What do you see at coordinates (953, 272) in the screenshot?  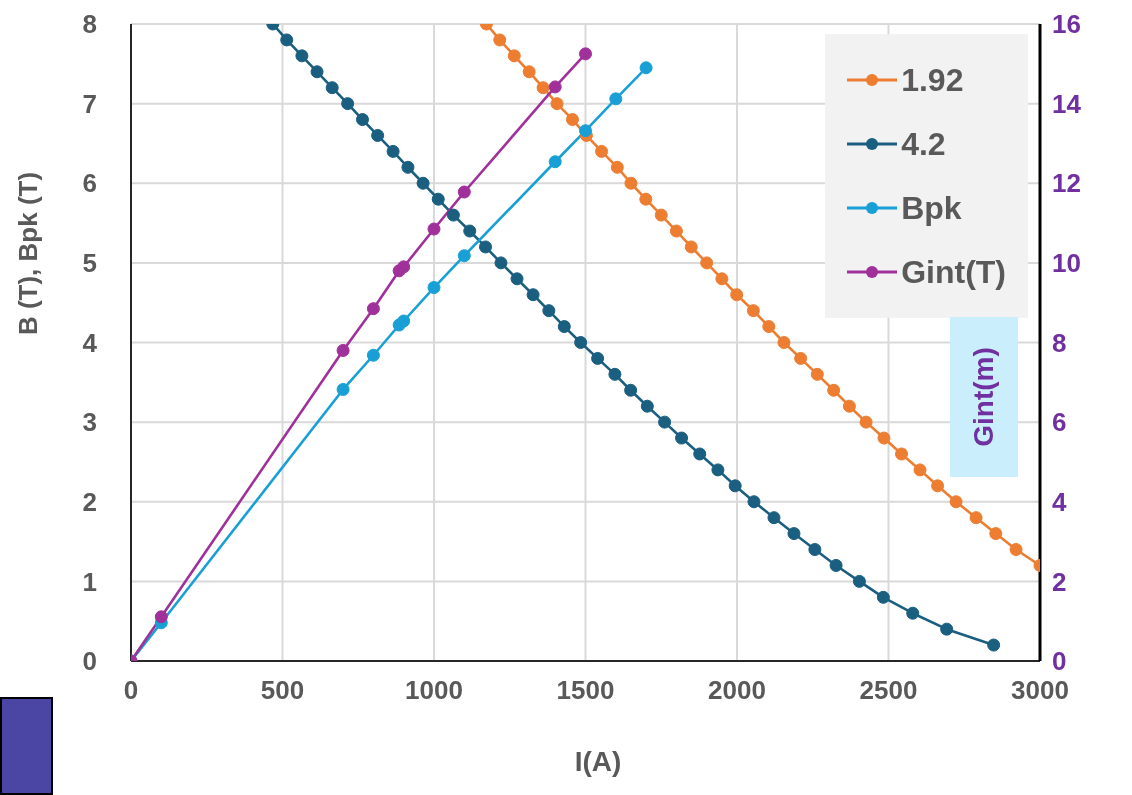 I see `legend-label: Gint(T)` at bounding box center [953, 272].